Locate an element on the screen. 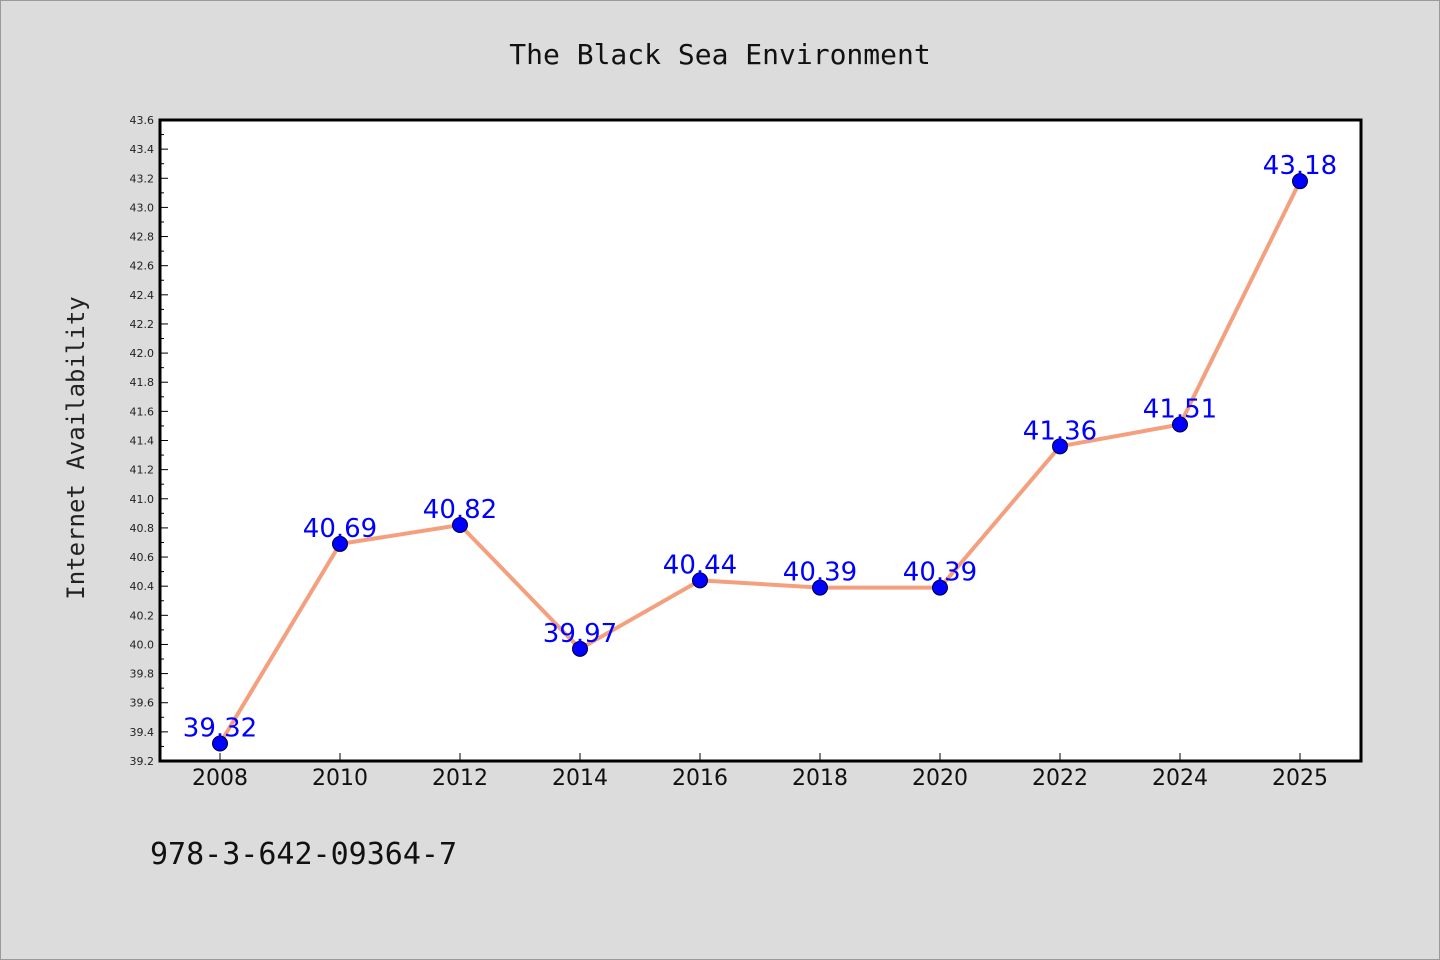 This screenshot has height=960, width=1440. y-tick-label: 40.4 is located at coordinates (142, 586).